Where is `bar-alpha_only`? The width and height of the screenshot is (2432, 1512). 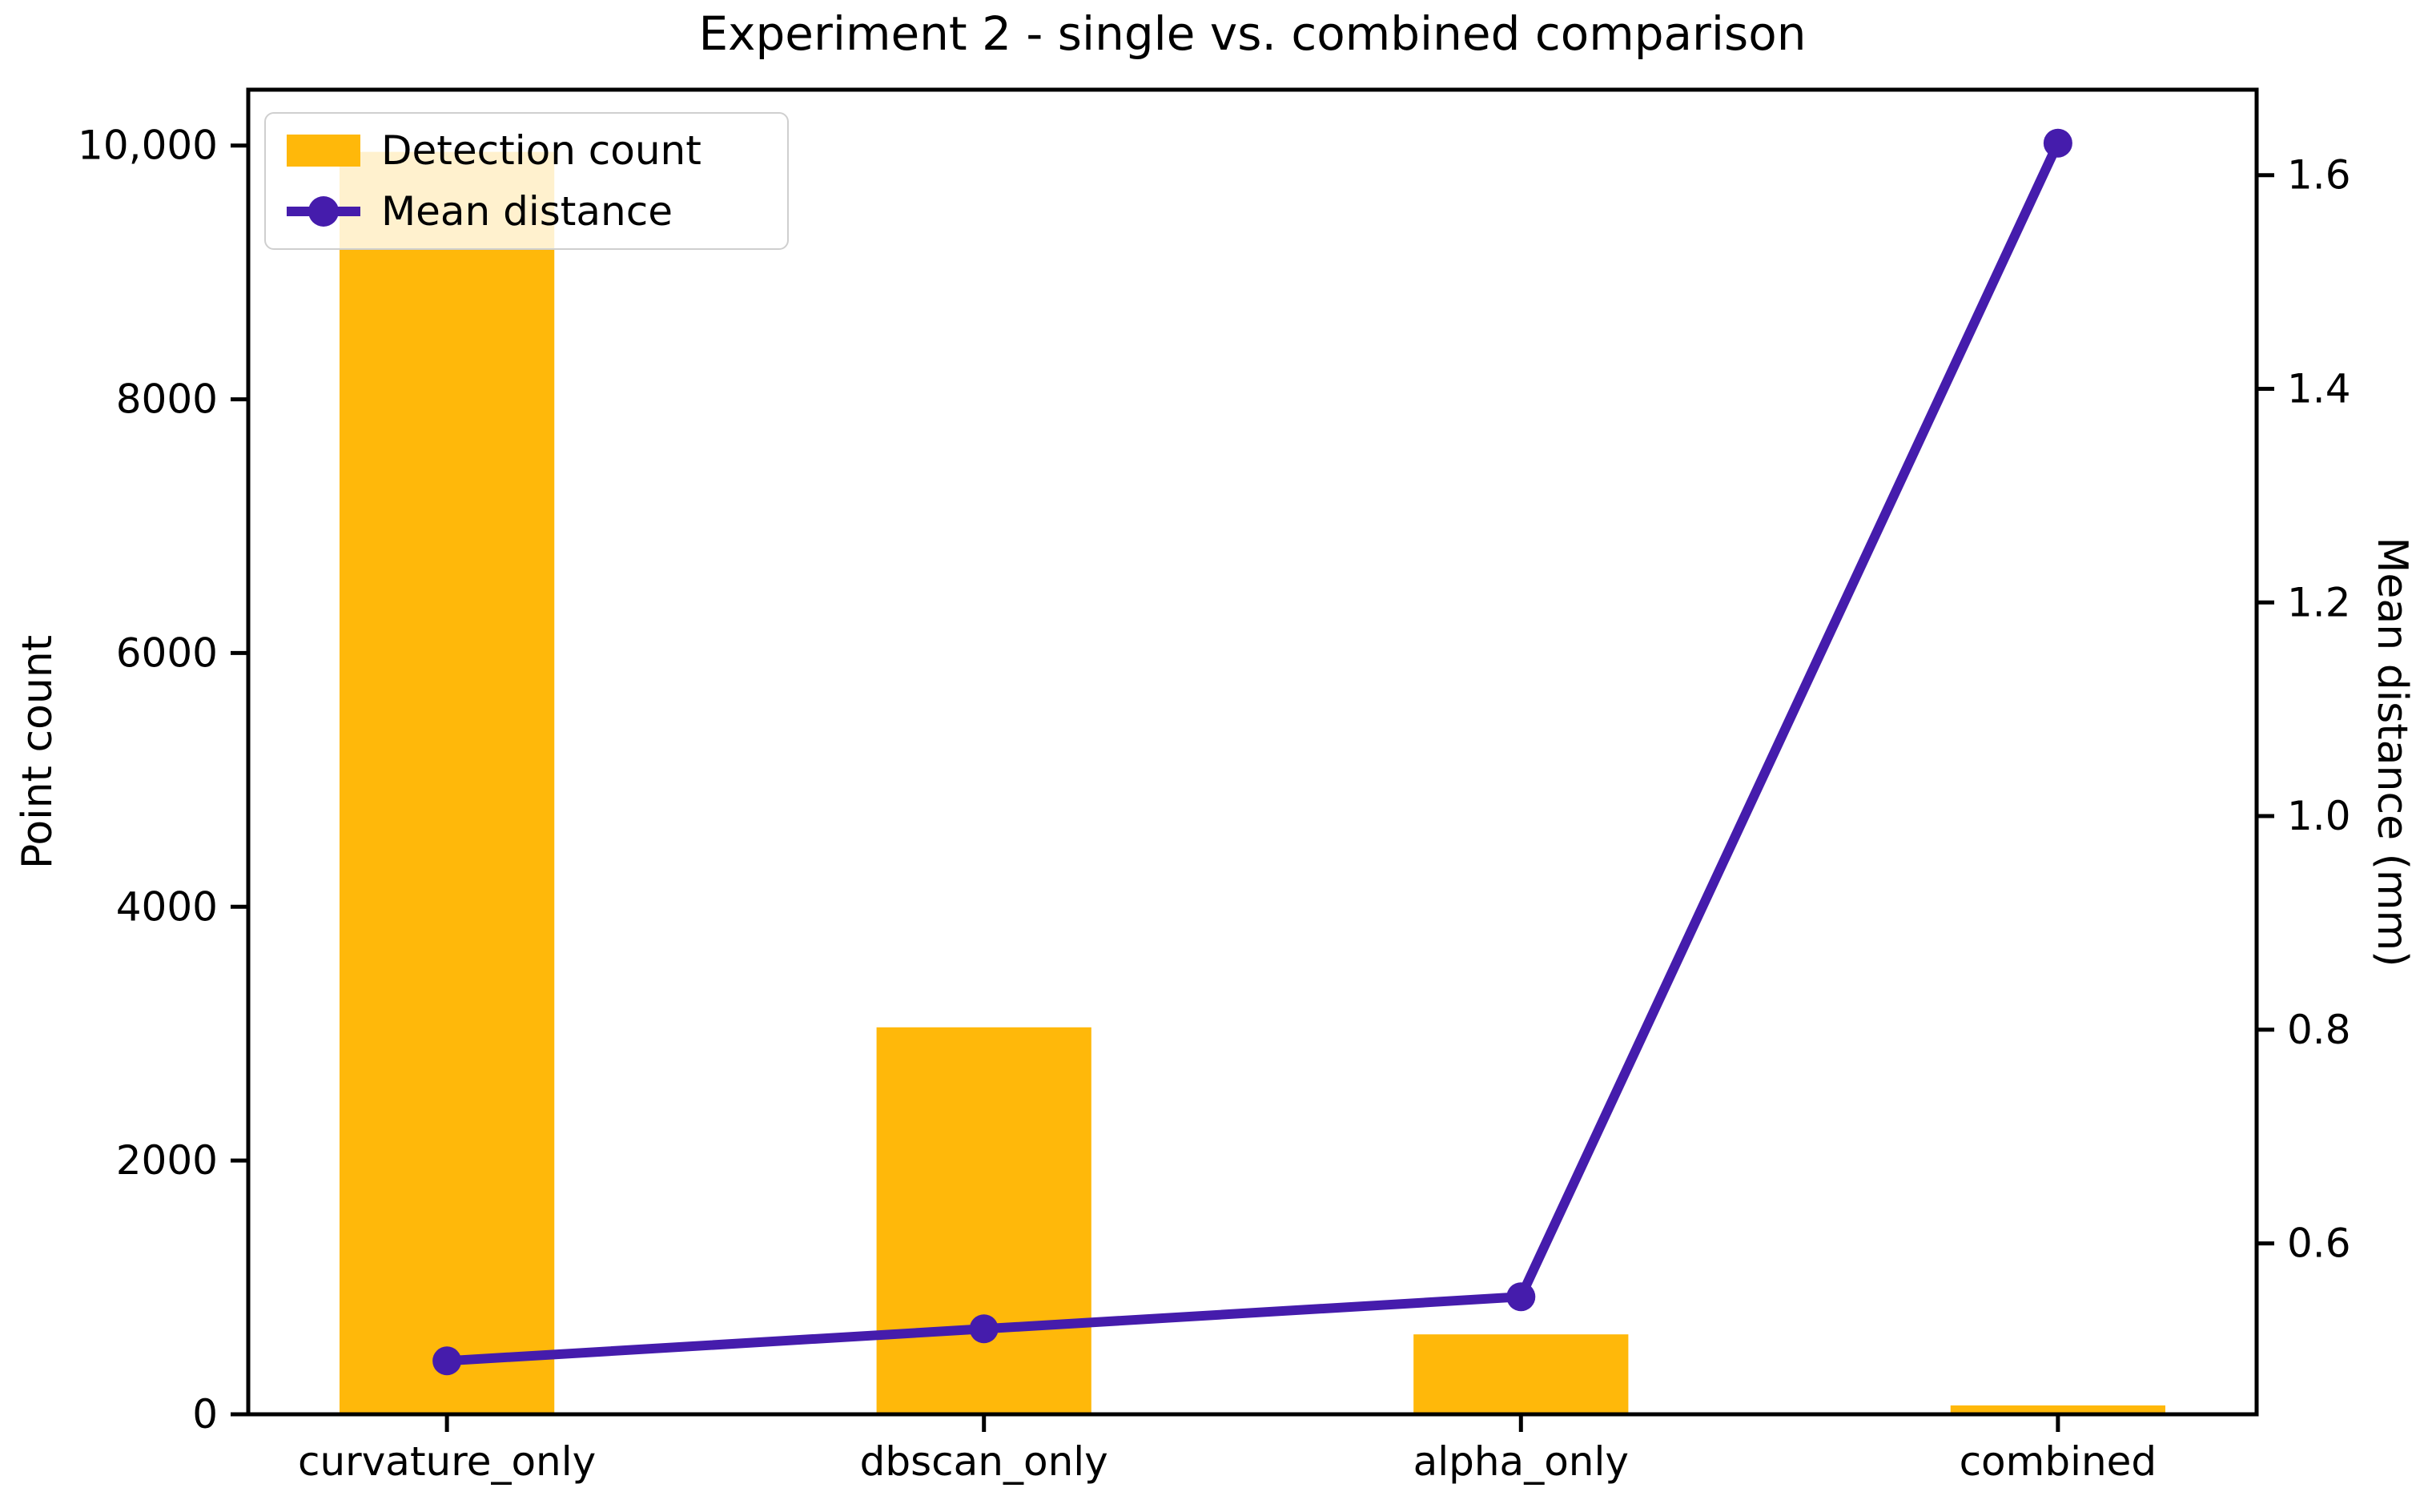
bar-alpha_only is located at coordinates (1521, 1374).